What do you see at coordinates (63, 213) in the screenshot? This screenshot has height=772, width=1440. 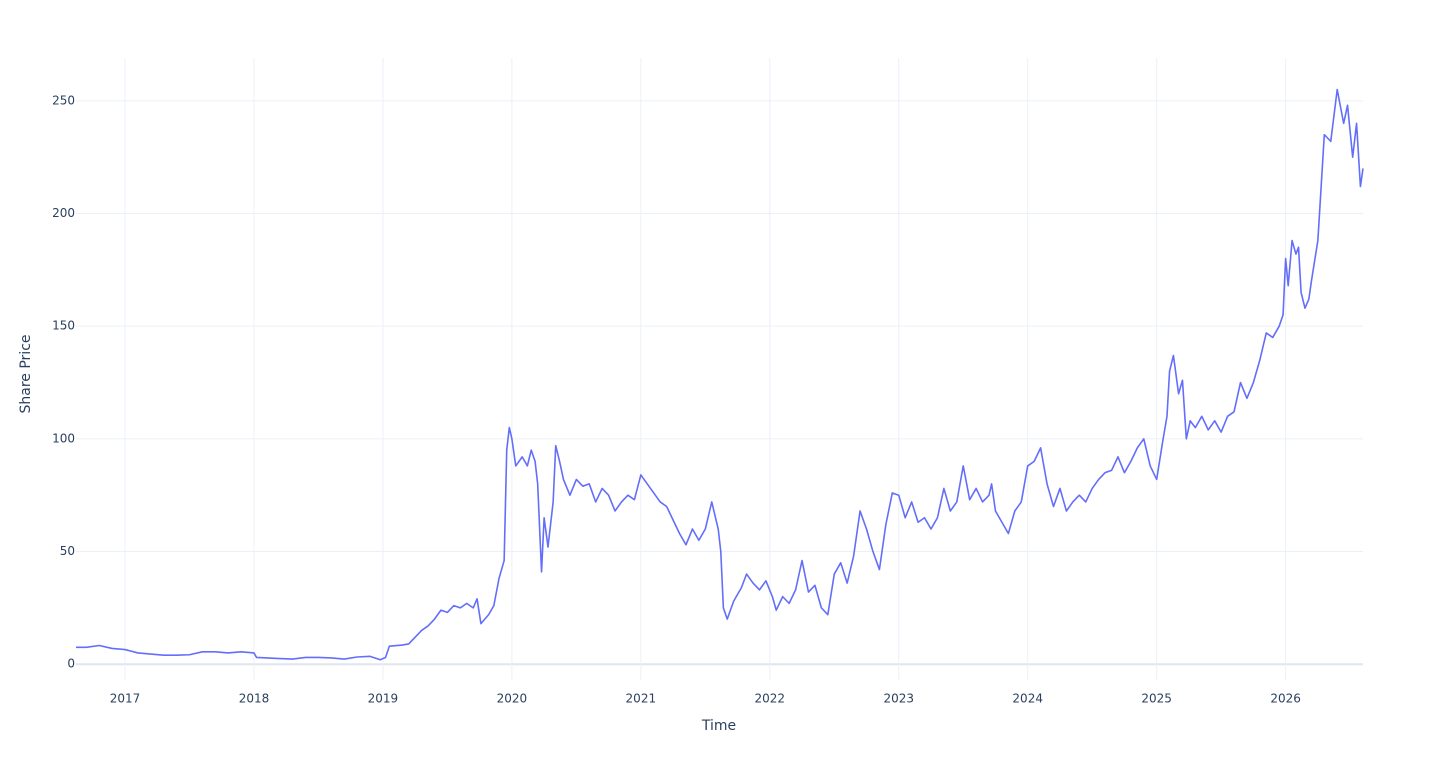 I see `y-tick-label: 200` at bounding box center [63, 213].